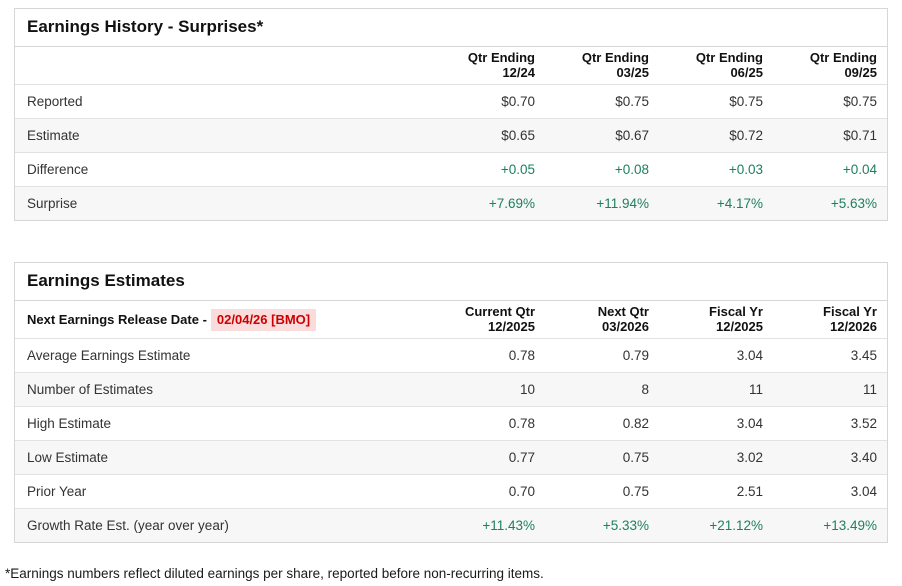 The width and height of the screenshot is (902, 586). I want to click on column-header: Qtr Ending 09/25, so click(843, 65).